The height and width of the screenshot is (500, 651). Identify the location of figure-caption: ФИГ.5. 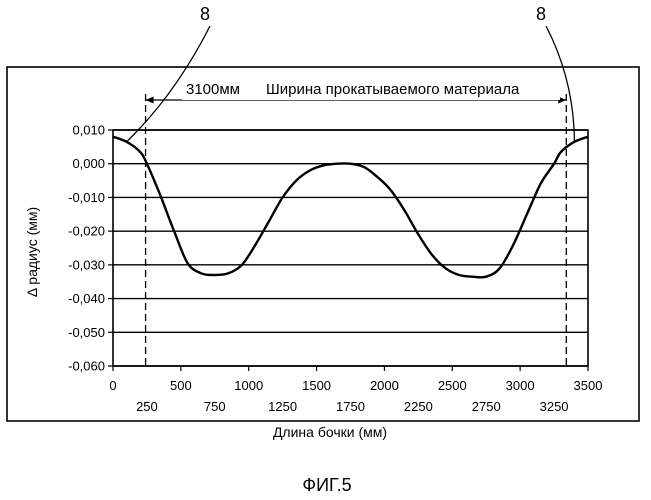
(326, 485).